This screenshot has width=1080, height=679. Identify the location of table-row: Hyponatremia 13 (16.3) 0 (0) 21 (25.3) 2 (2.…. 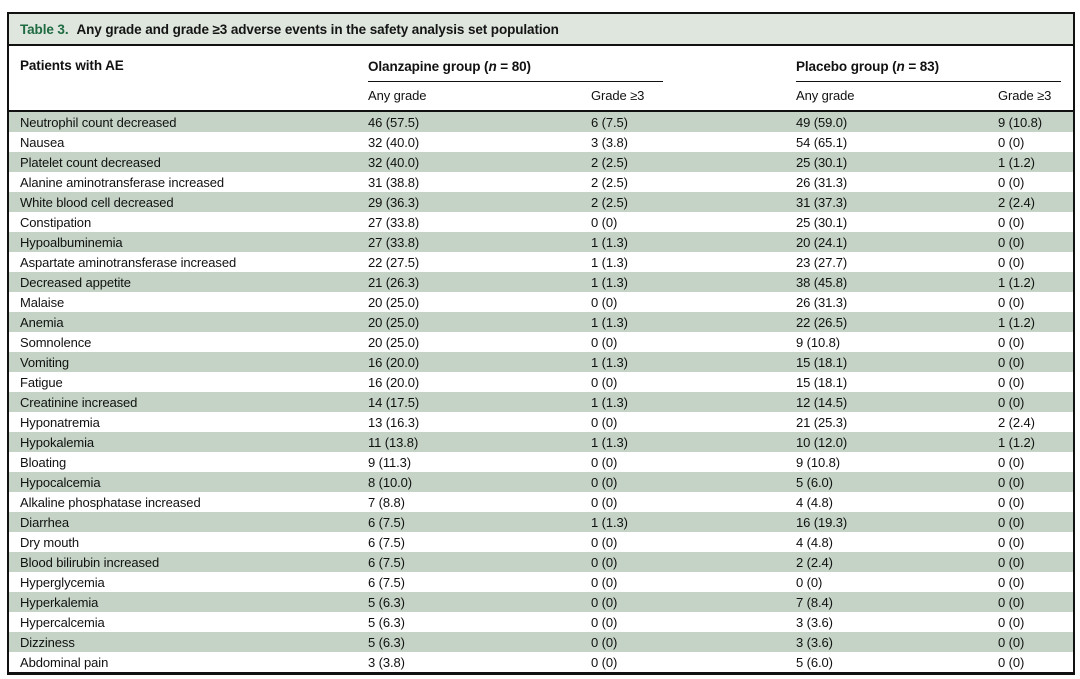
(541, 422).